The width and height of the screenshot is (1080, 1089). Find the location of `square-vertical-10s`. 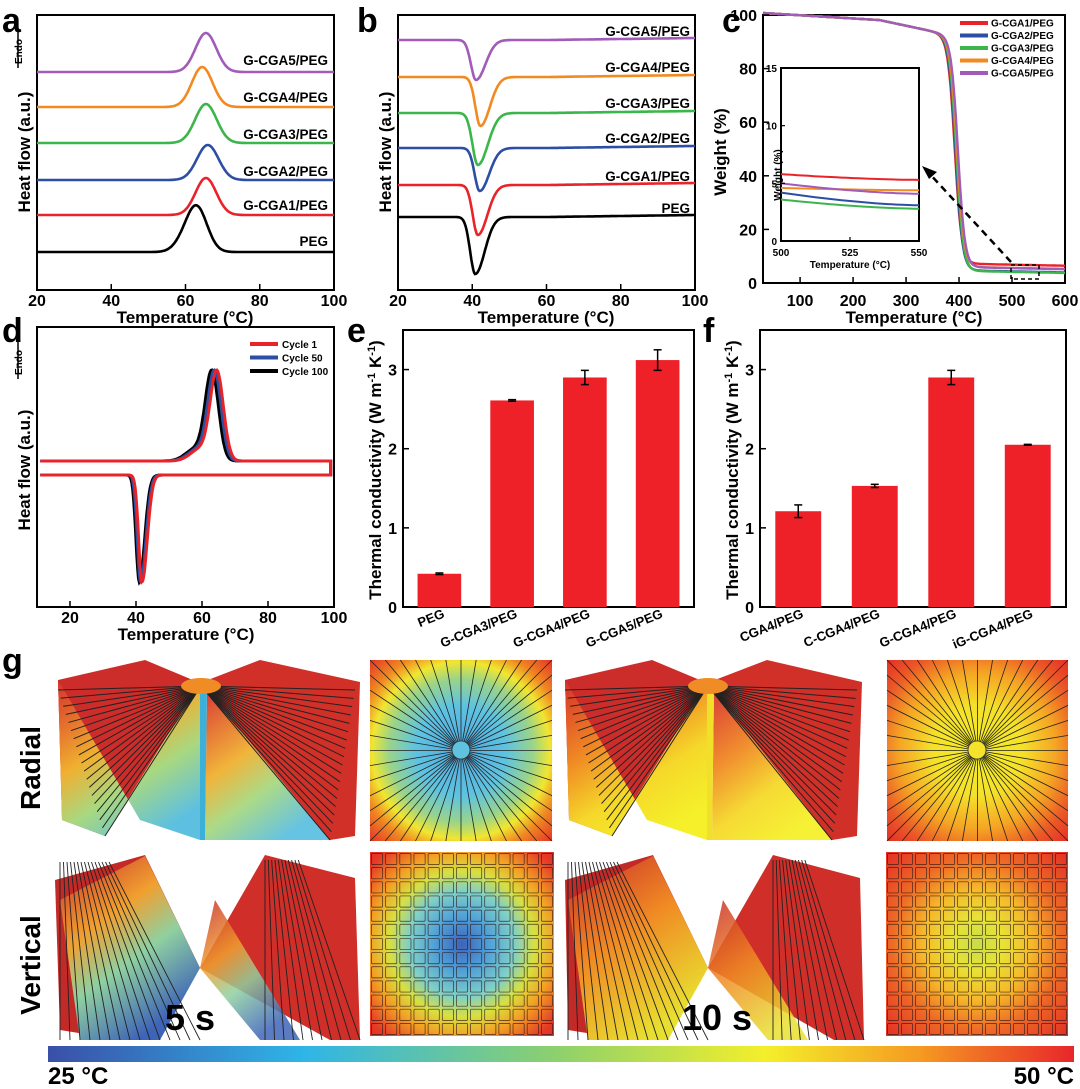

square-vertical-10s is located at coordinates (977, 944).